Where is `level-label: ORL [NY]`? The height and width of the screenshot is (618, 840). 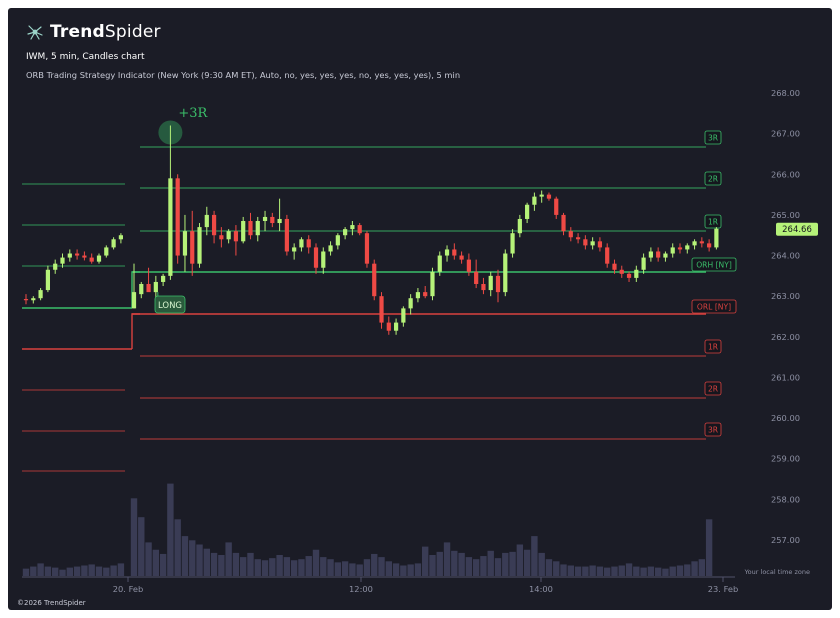
level-label: ORL [NY] is located at coordinates (714, 307).